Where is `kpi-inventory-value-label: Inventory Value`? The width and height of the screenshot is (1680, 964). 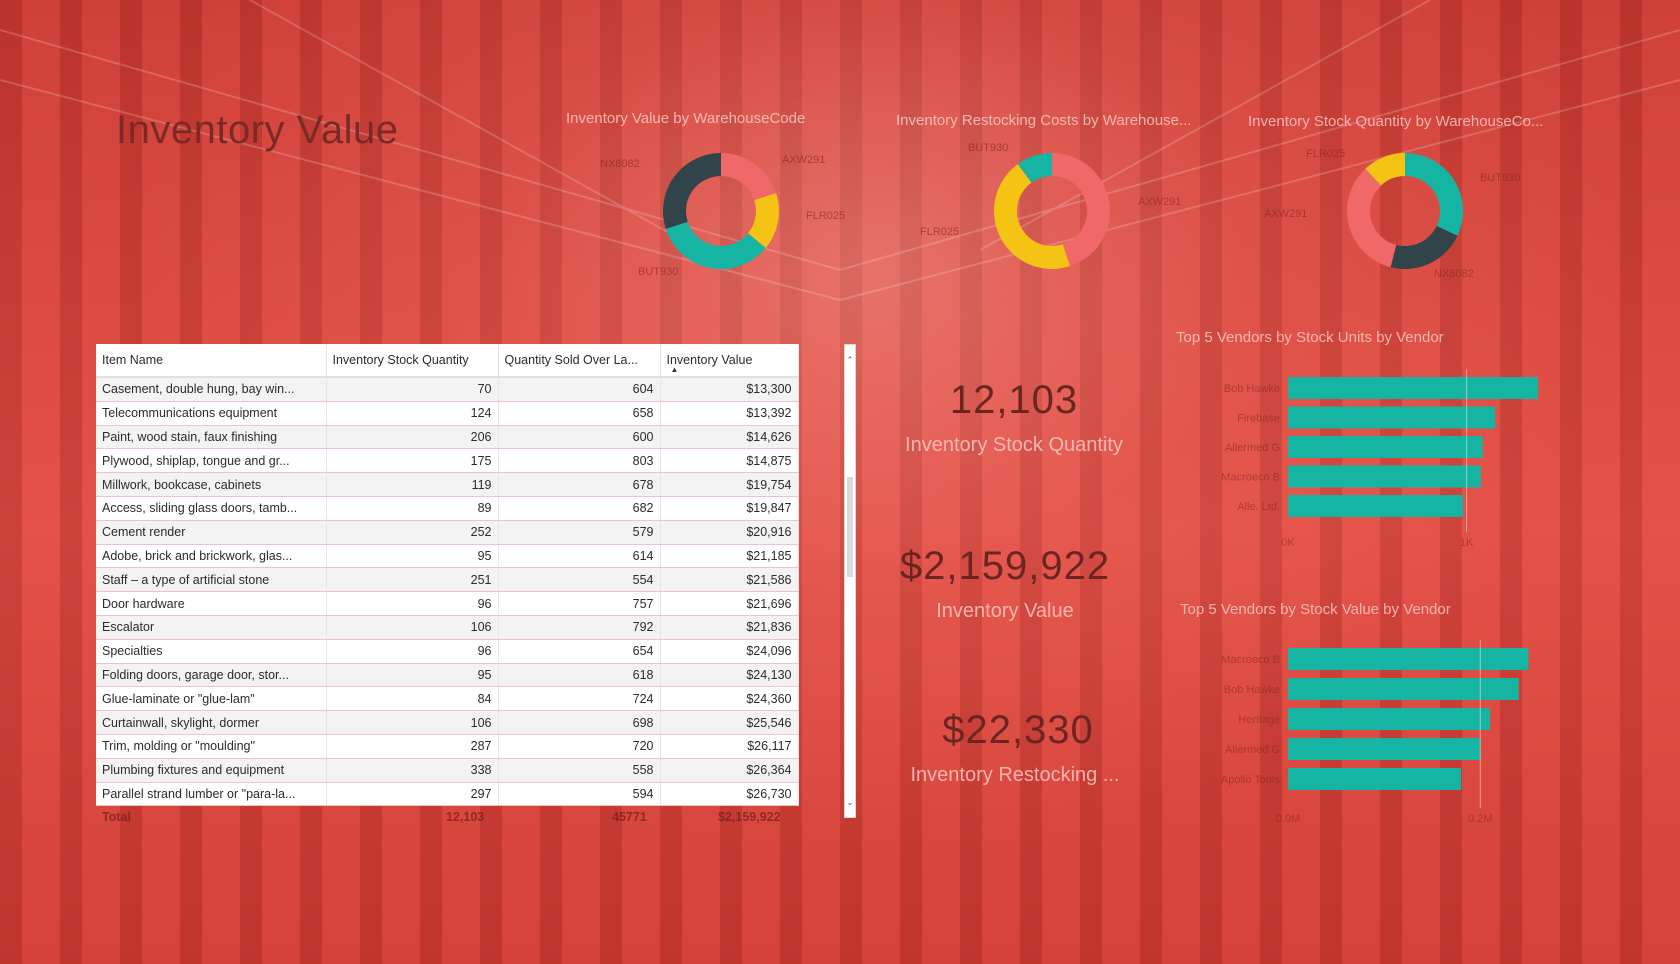
kpi-inventory-value-label: Inventory Value is located at coordinates (1005, 611).